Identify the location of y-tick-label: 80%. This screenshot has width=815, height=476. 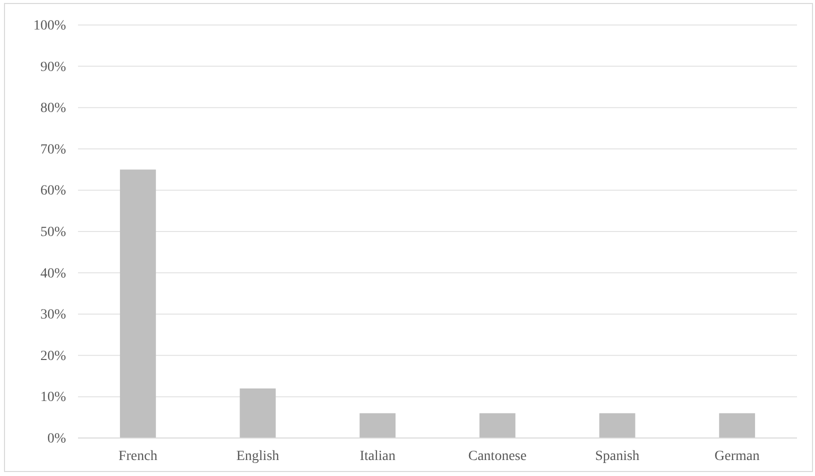
(53, 108).